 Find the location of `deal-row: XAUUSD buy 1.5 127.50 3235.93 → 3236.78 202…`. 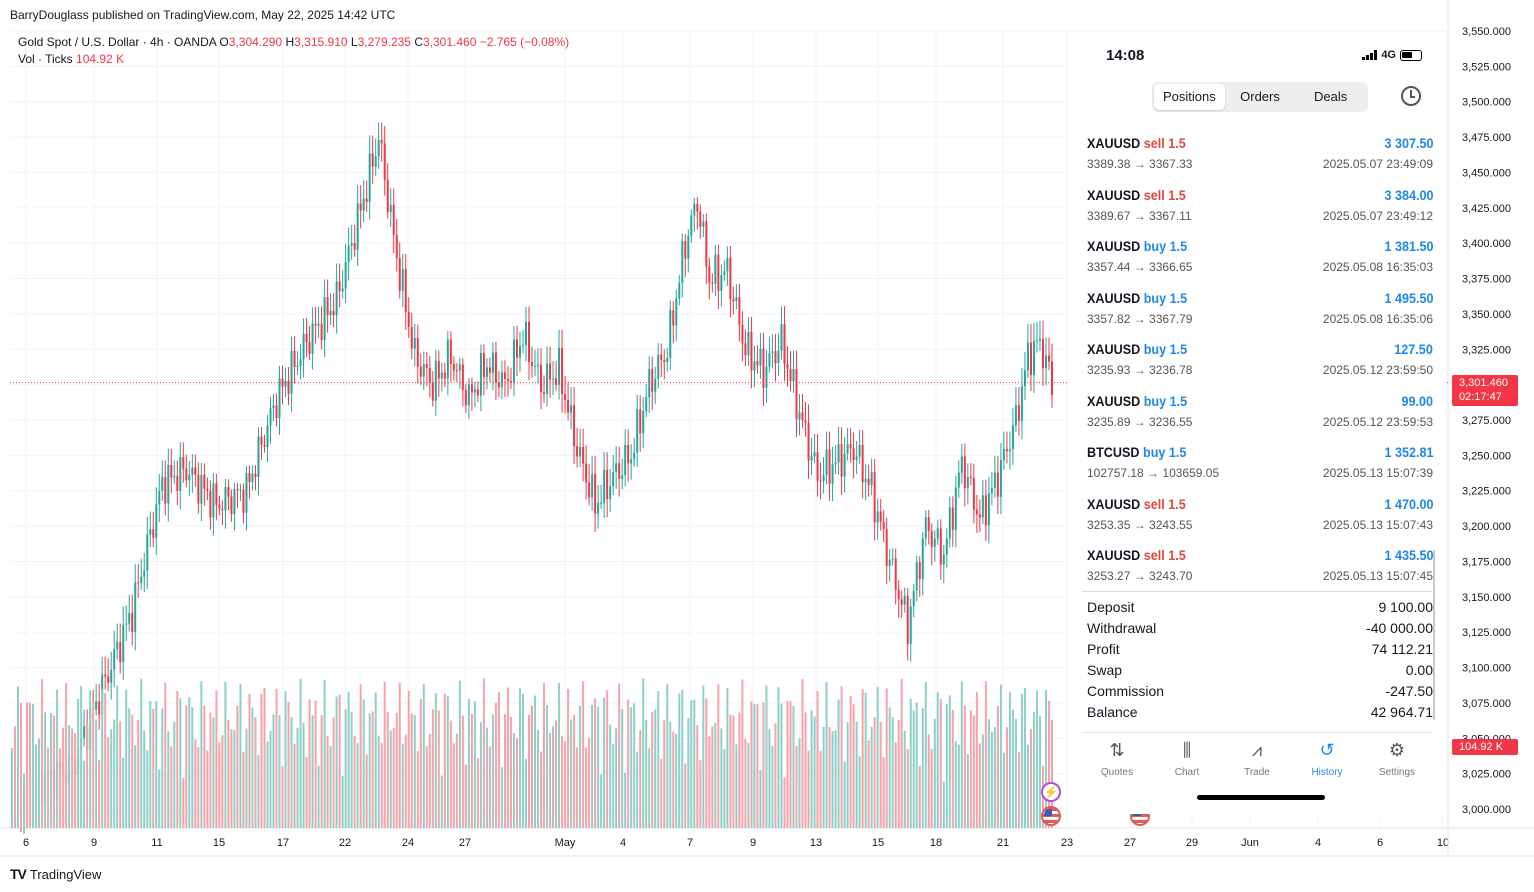

deal-row: XAUUSD buy 1.5 127.50 3235.93 → 3236.78 202… is located at coordinates (1260, 363).